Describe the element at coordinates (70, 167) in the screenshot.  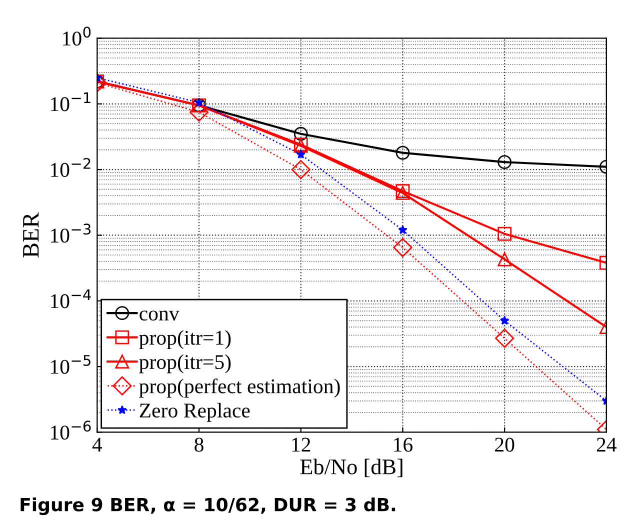
I see `y-tick-label: 10$^{−2}$` at that location.